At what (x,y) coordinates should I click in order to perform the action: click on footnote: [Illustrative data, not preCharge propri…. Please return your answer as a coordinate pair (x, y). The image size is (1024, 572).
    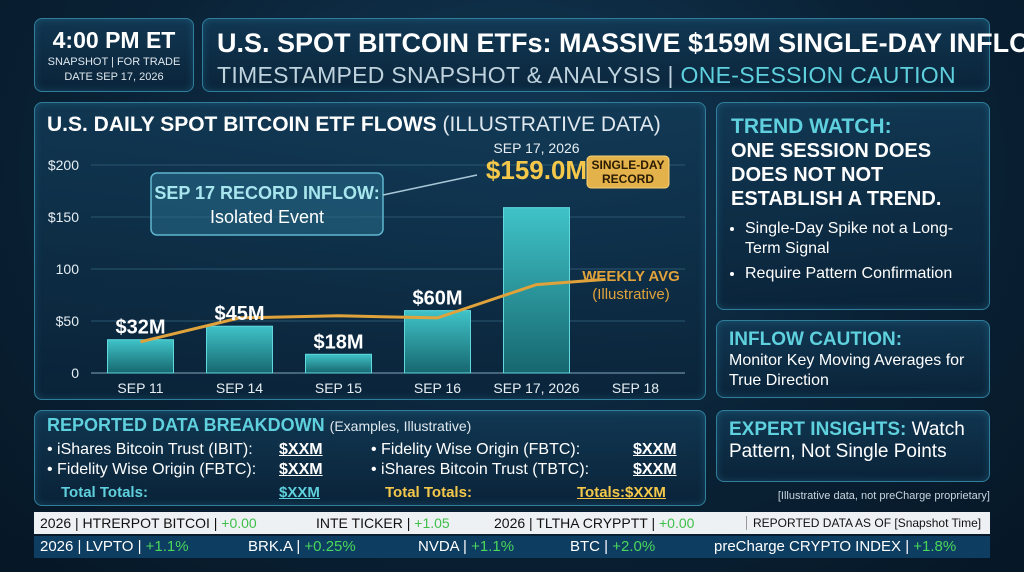
    Looking at the image, I should click on (883, 496).